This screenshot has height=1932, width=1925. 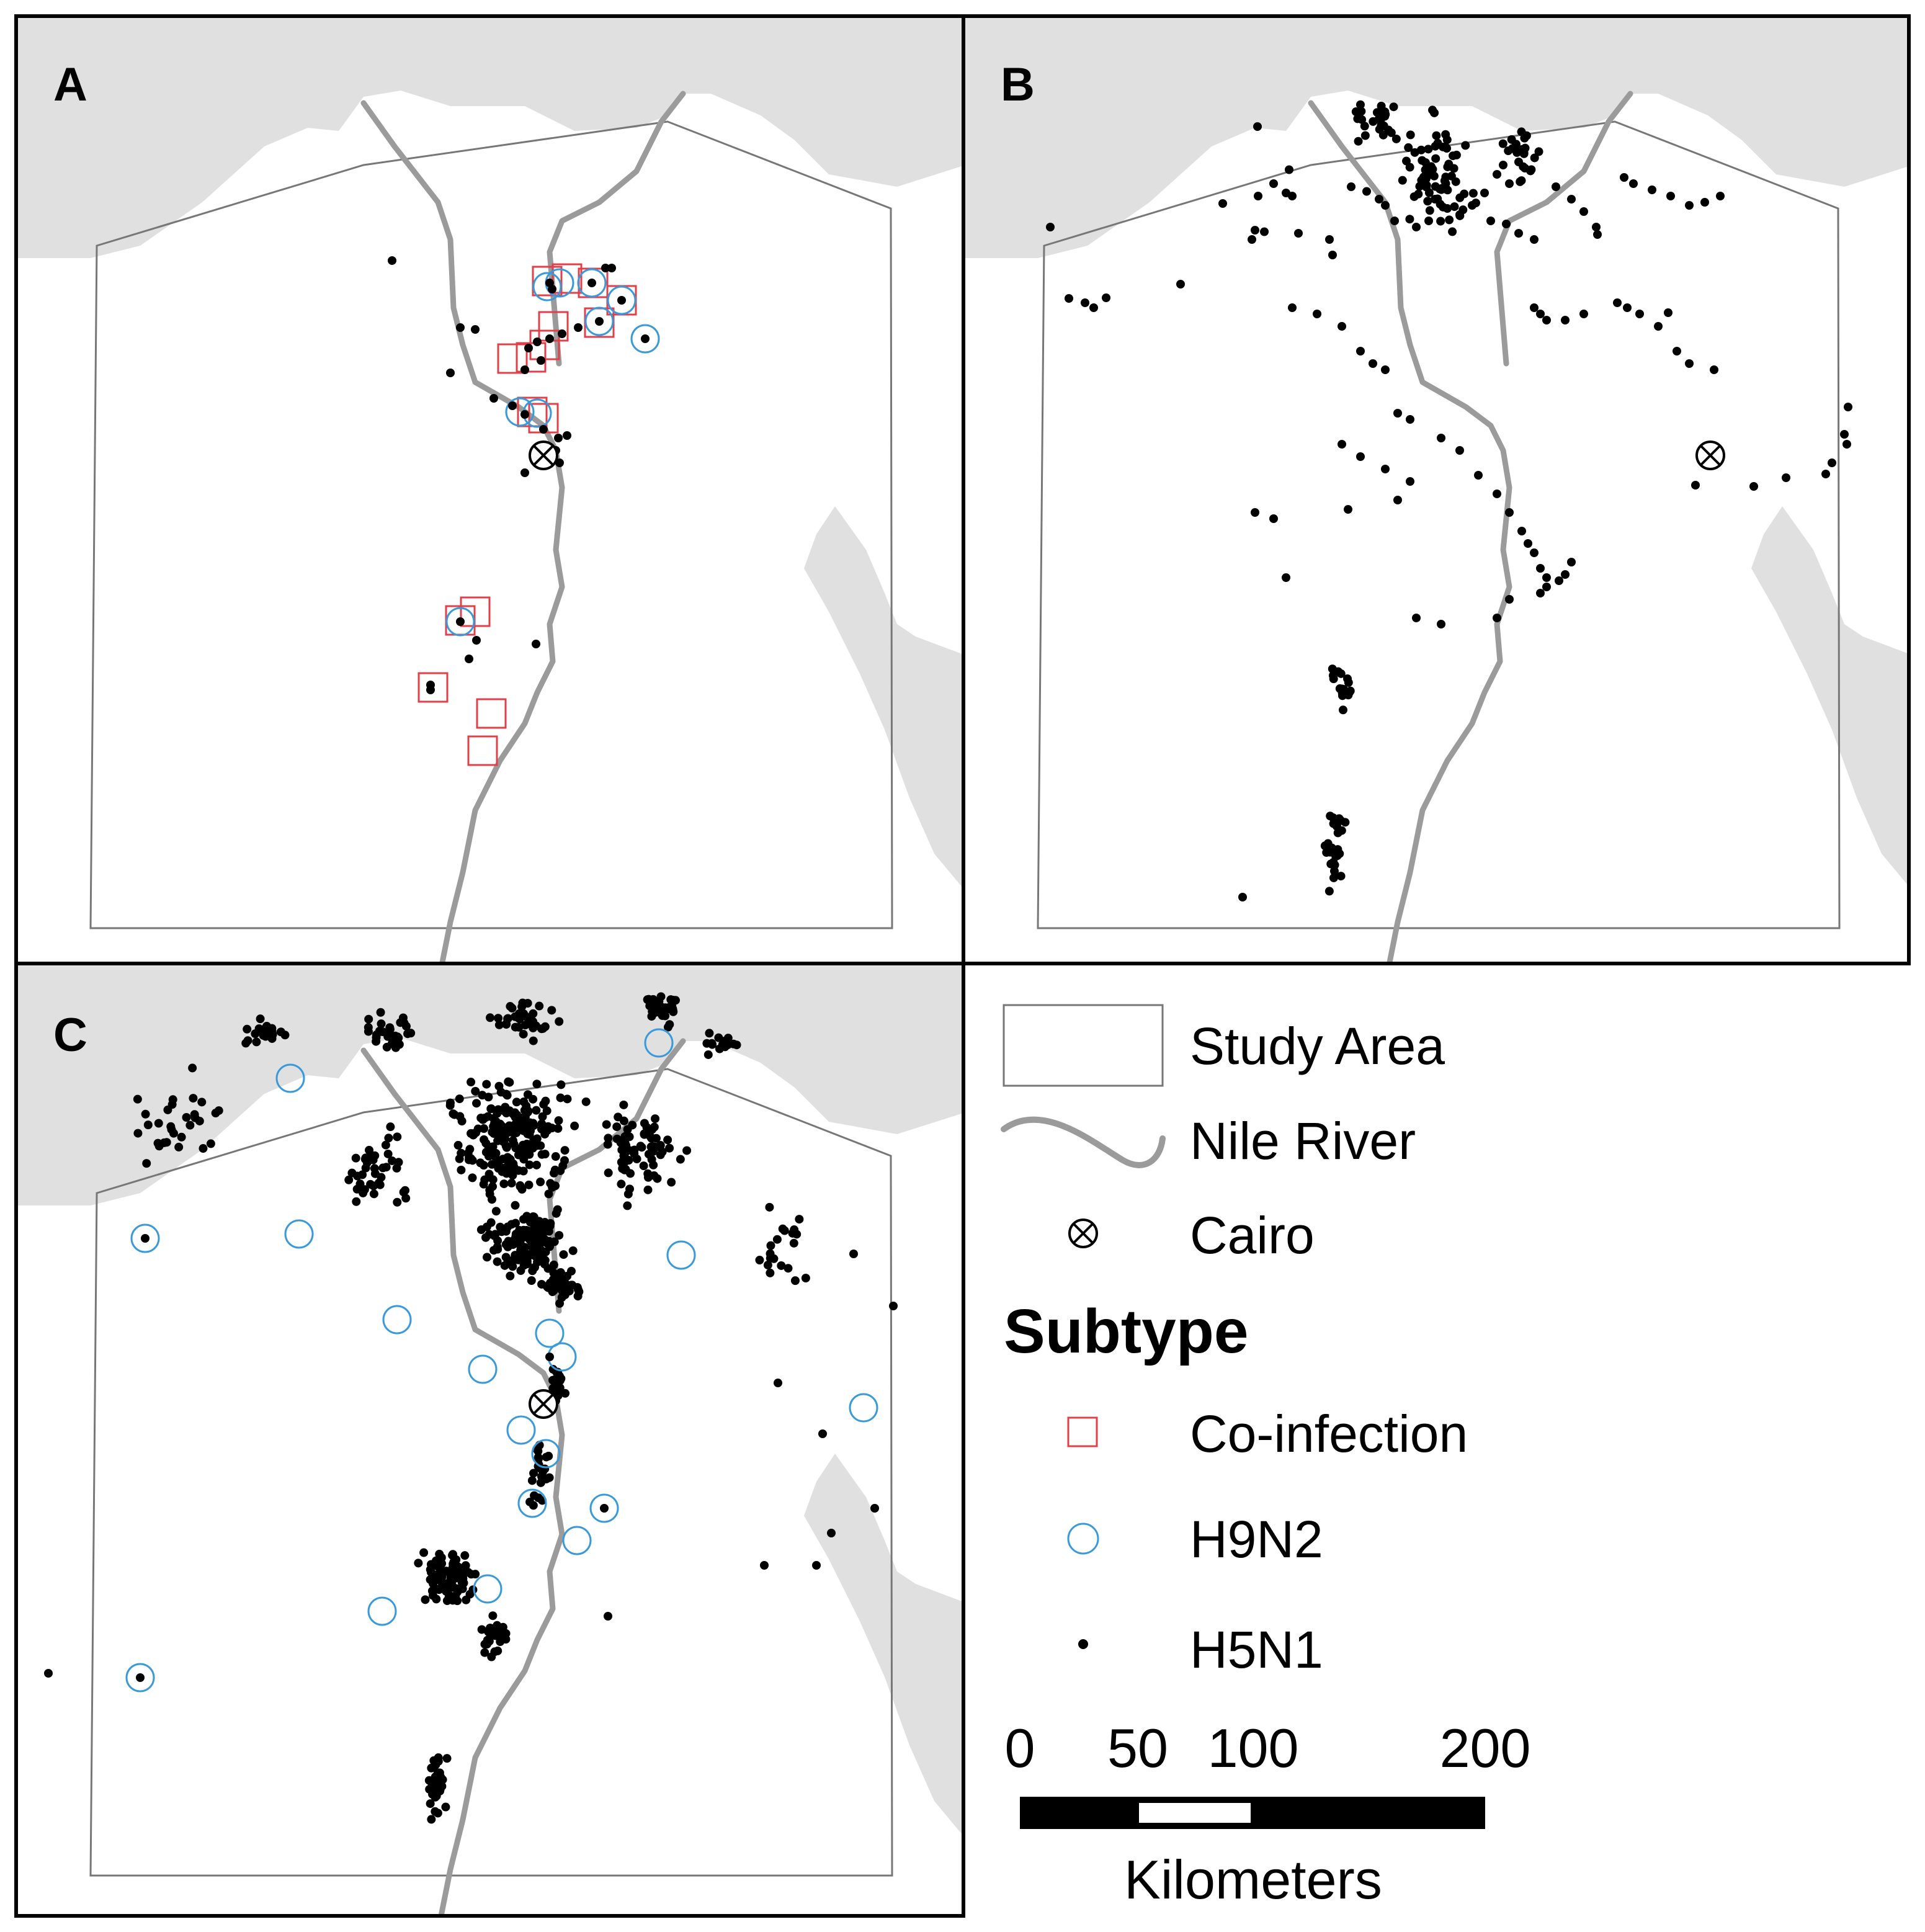 I want to click on coinfection-point, so click(x=482, y=750).